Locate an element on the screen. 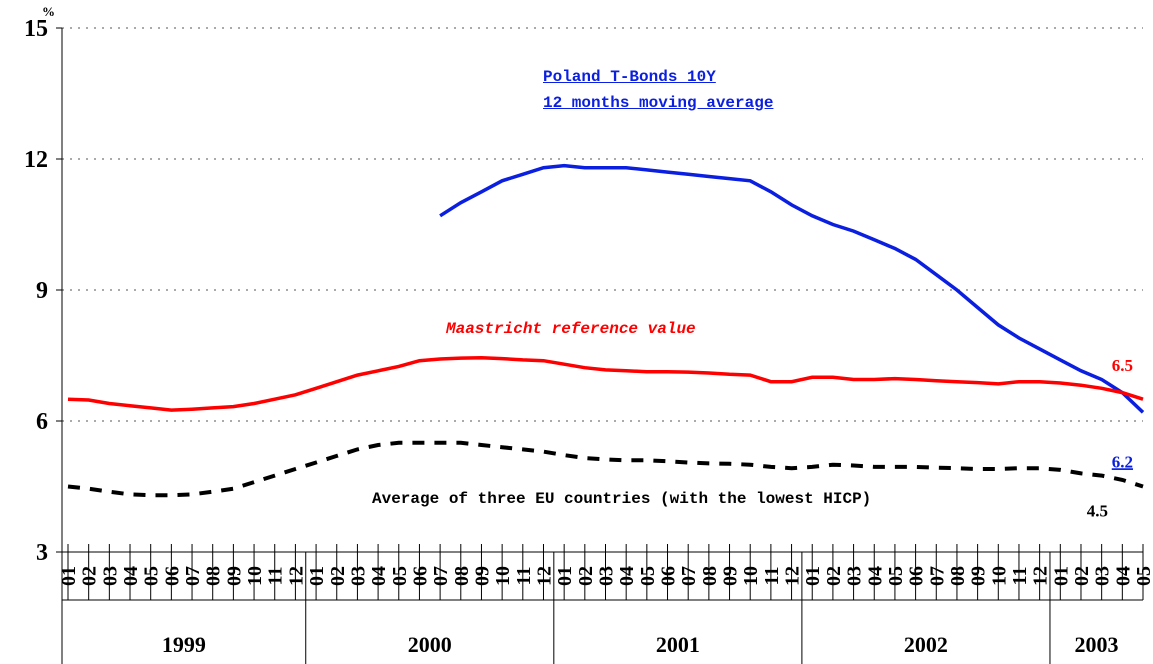  y-tick-label: 12 is located at coordinates (36, 160).